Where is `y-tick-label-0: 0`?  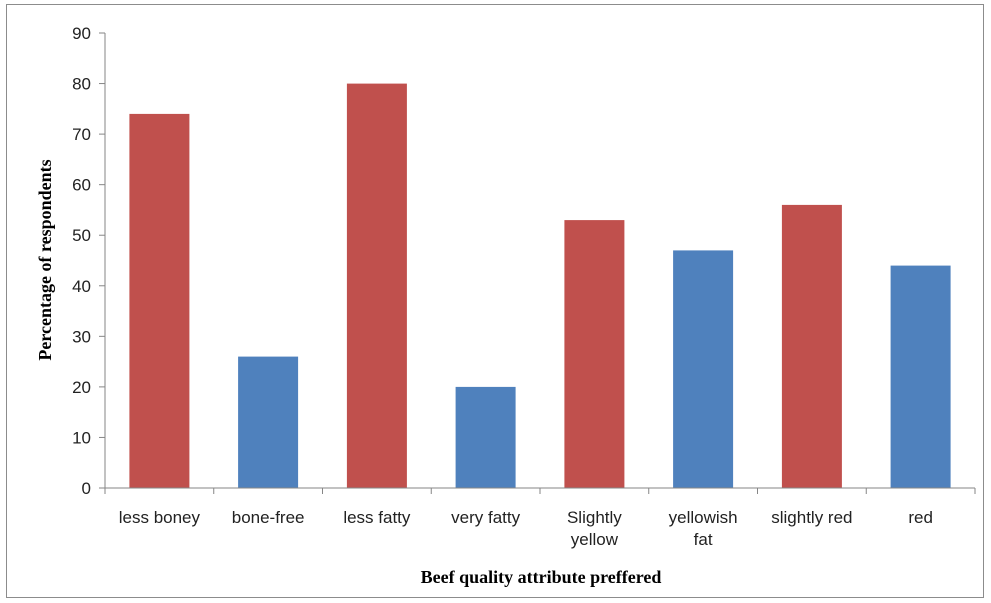 y-tick-label-0: 0 is located at coordinates (86, 488).